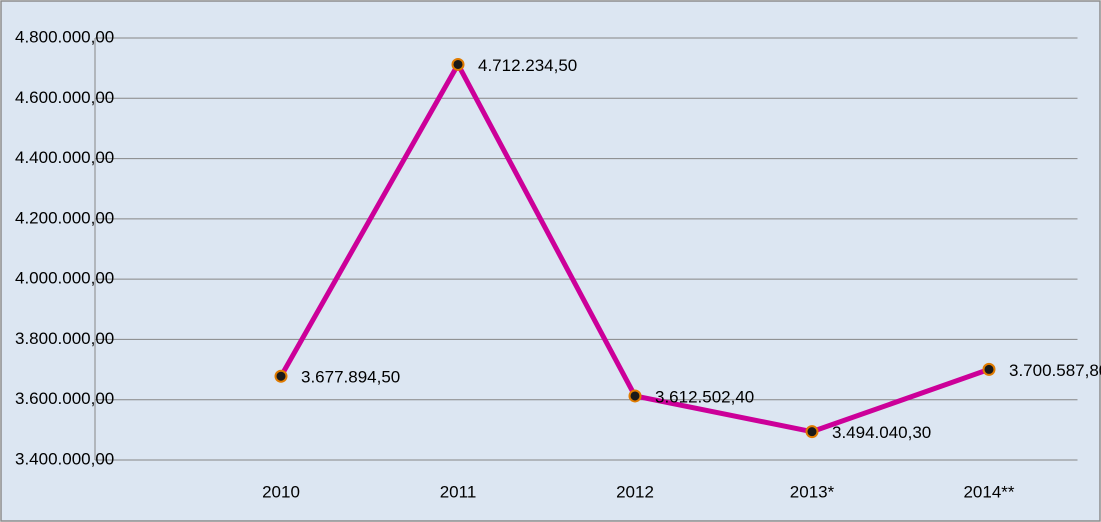  What do you see at coordinates (281, 491) in the screenshot?
I see `x-tick-label: 2010` at bounding box center [281, 491].